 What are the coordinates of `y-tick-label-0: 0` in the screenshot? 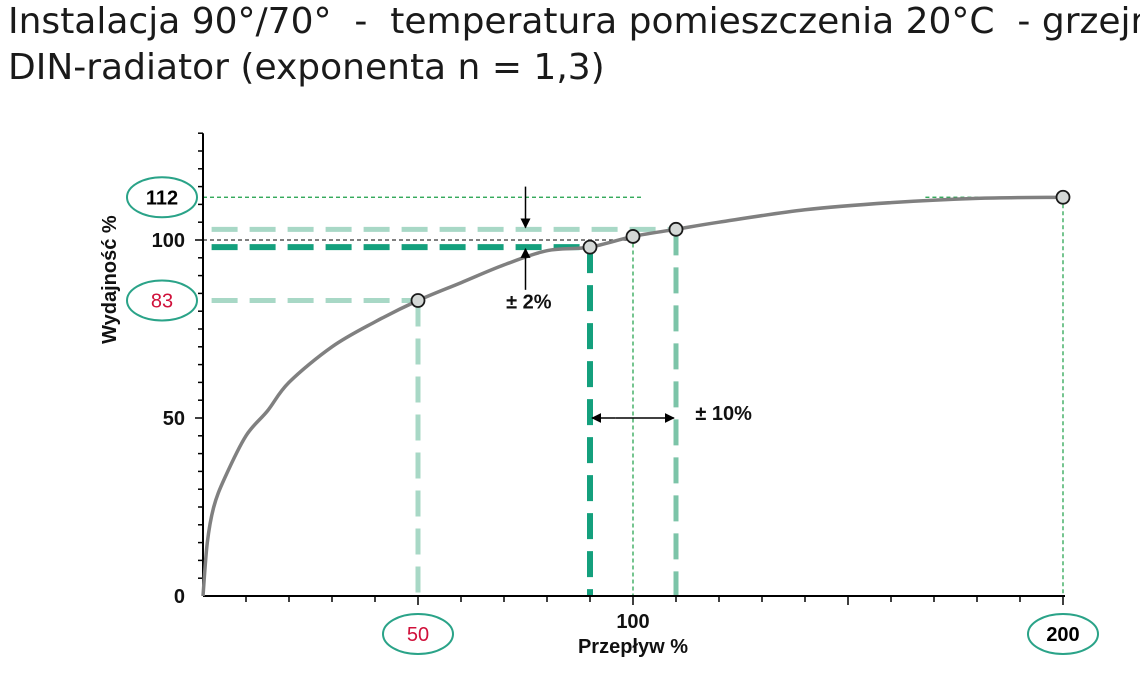 It's located at (179, 597).